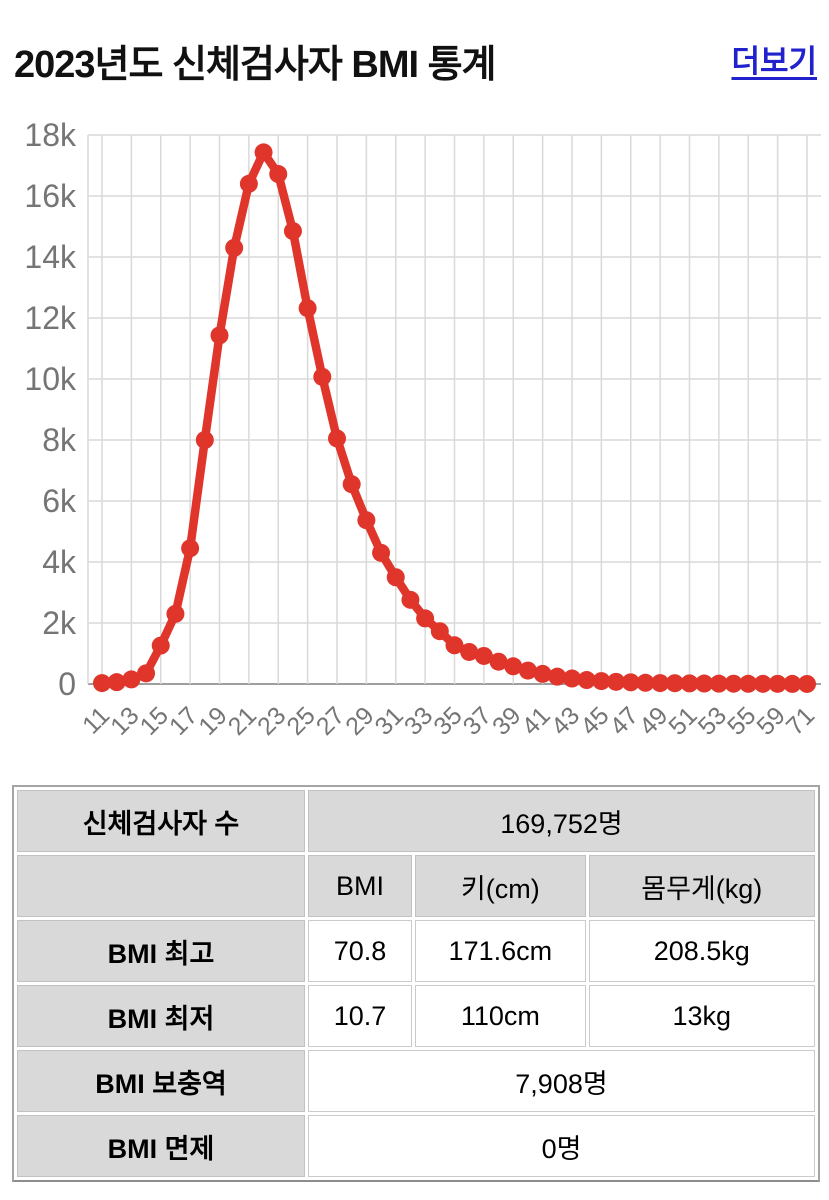 Image resolution: width=829 pixels, height=1200 pixels. I want to click on examinee-count-value: 169,752명, so click(561, 821).